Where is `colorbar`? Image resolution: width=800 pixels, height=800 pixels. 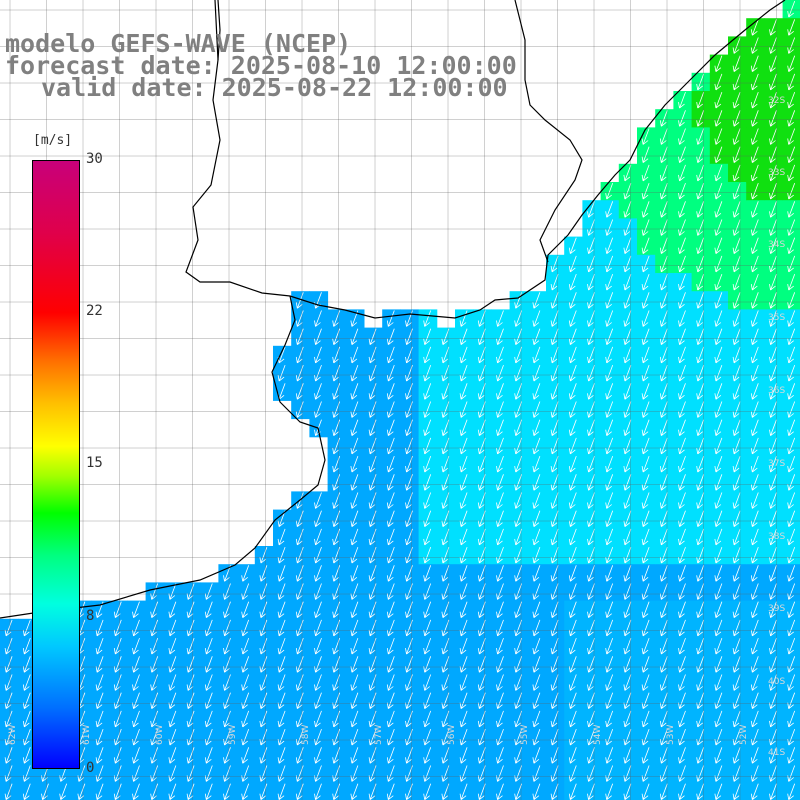 colorbar is located at coordinates (56, 464).